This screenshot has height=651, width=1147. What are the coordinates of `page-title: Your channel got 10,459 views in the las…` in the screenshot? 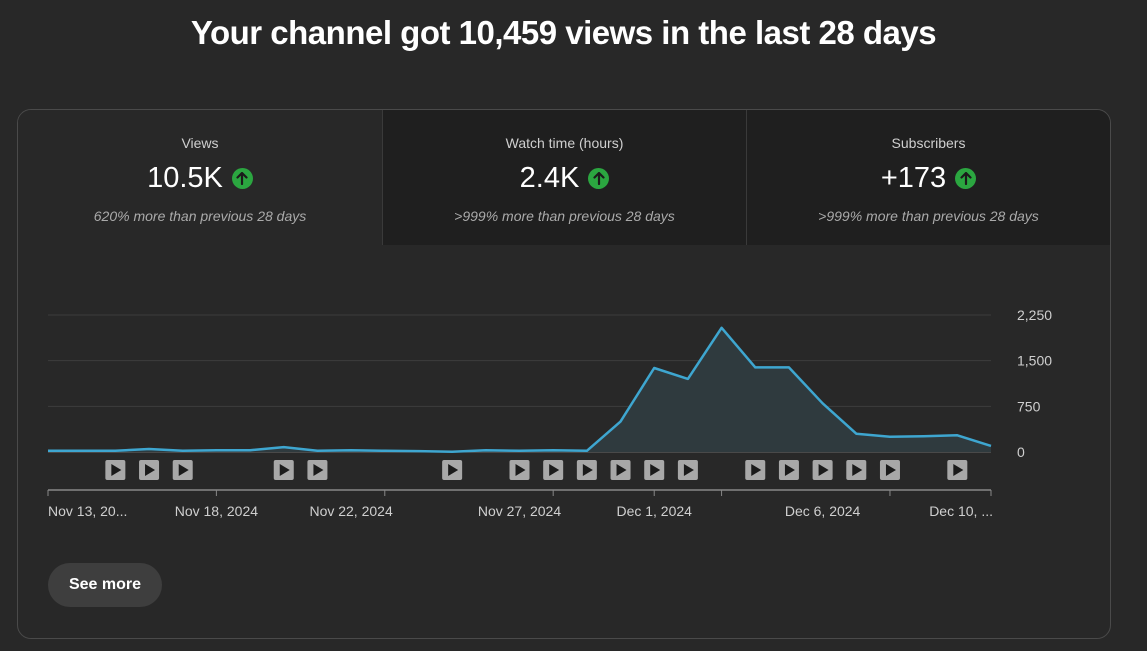 It's located at (563, 32).